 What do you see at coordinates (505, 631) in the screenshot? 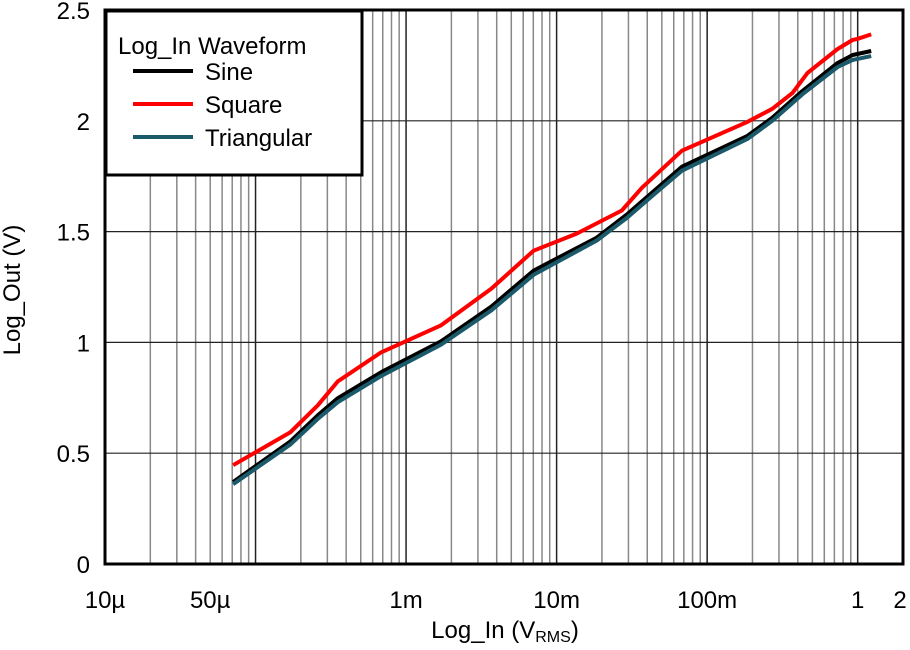
I see `x-axis-label: Log_In (VRMS)` at bounding box center [505, 631].